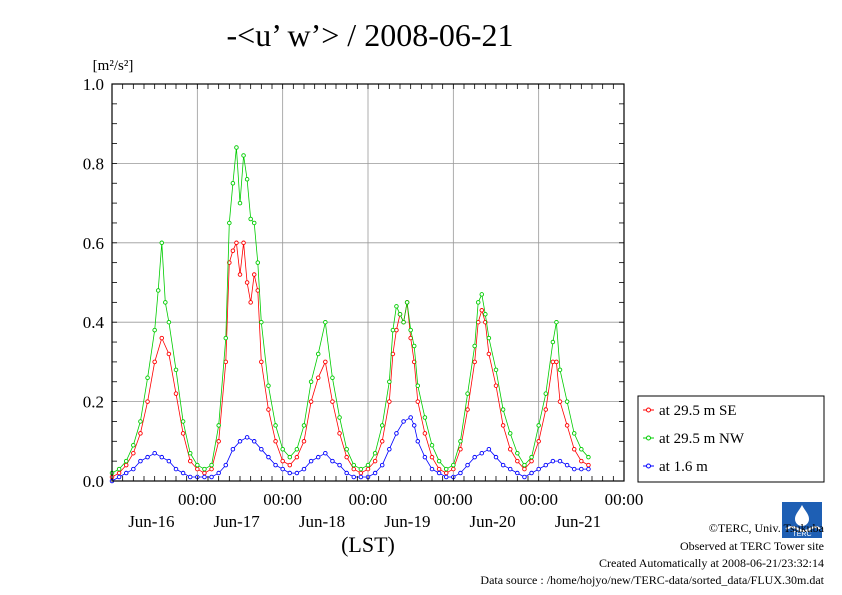 This screenshot has width=842, height=595. Describe the element at coordinates (93, 402) in the screenshot. I see `y-tick-label: 0.2` at that location.